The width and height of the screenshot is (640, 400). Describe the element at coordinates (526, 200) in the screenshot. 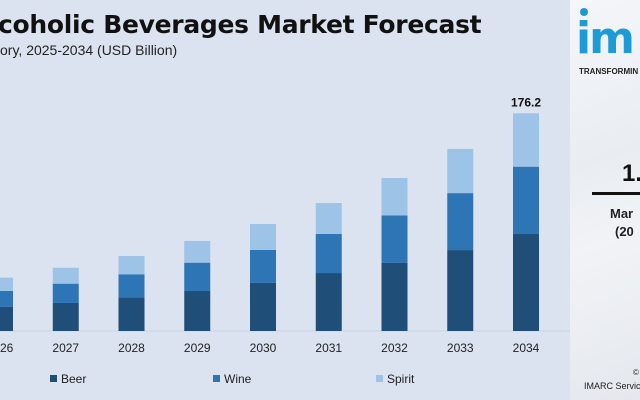

I see `bar-wine-2034` at that location.